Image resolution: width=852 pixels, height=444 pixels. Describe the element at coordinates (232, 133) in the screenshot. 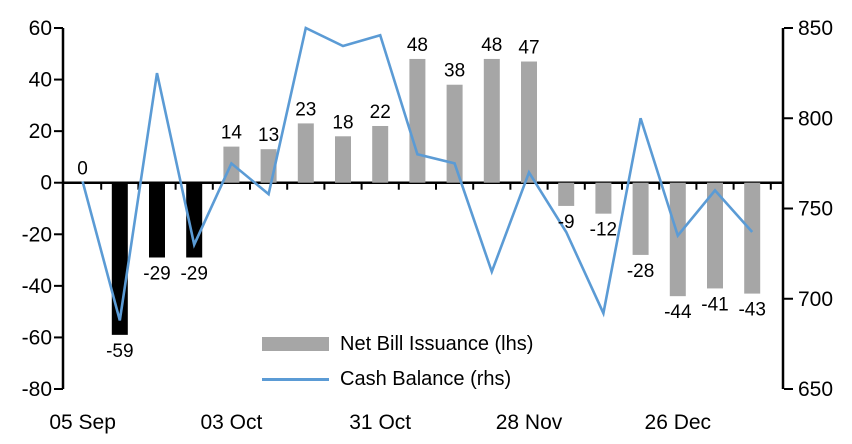

I see `bar-value-label: 14` at that location.